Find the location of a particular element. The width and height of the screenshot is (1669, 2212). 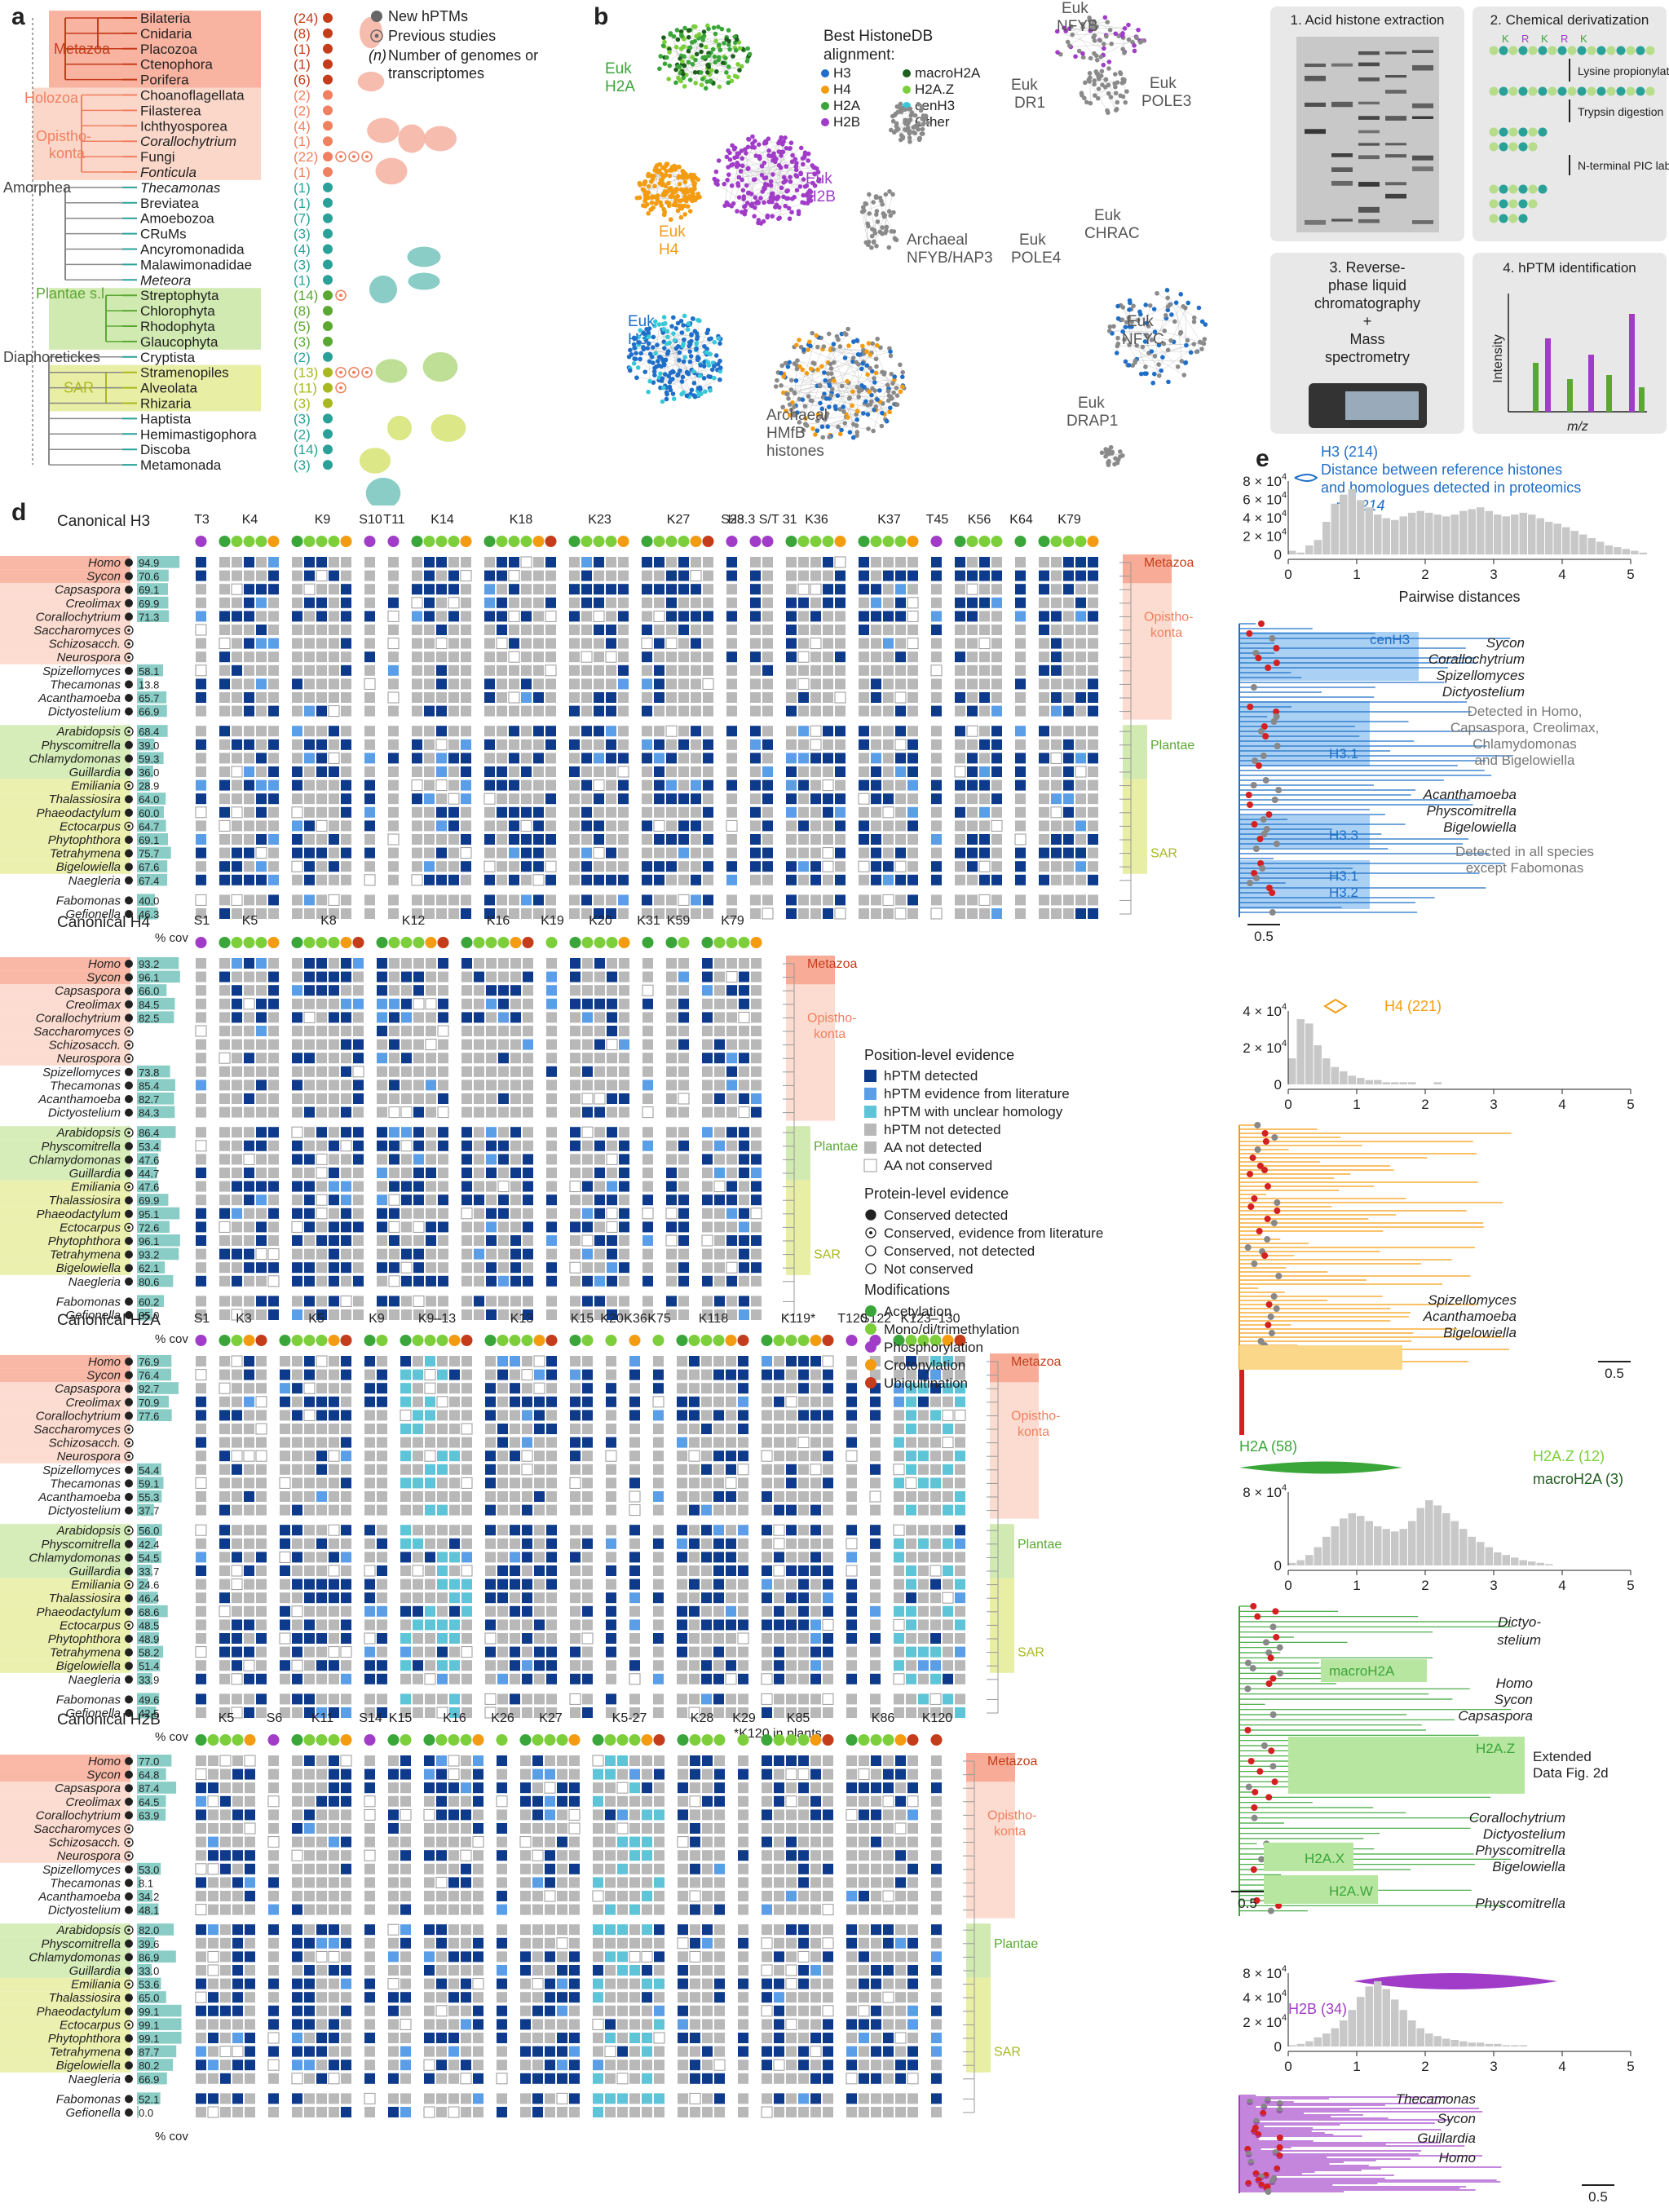

protein-evidence-detected is located at coordinates (129, 900).